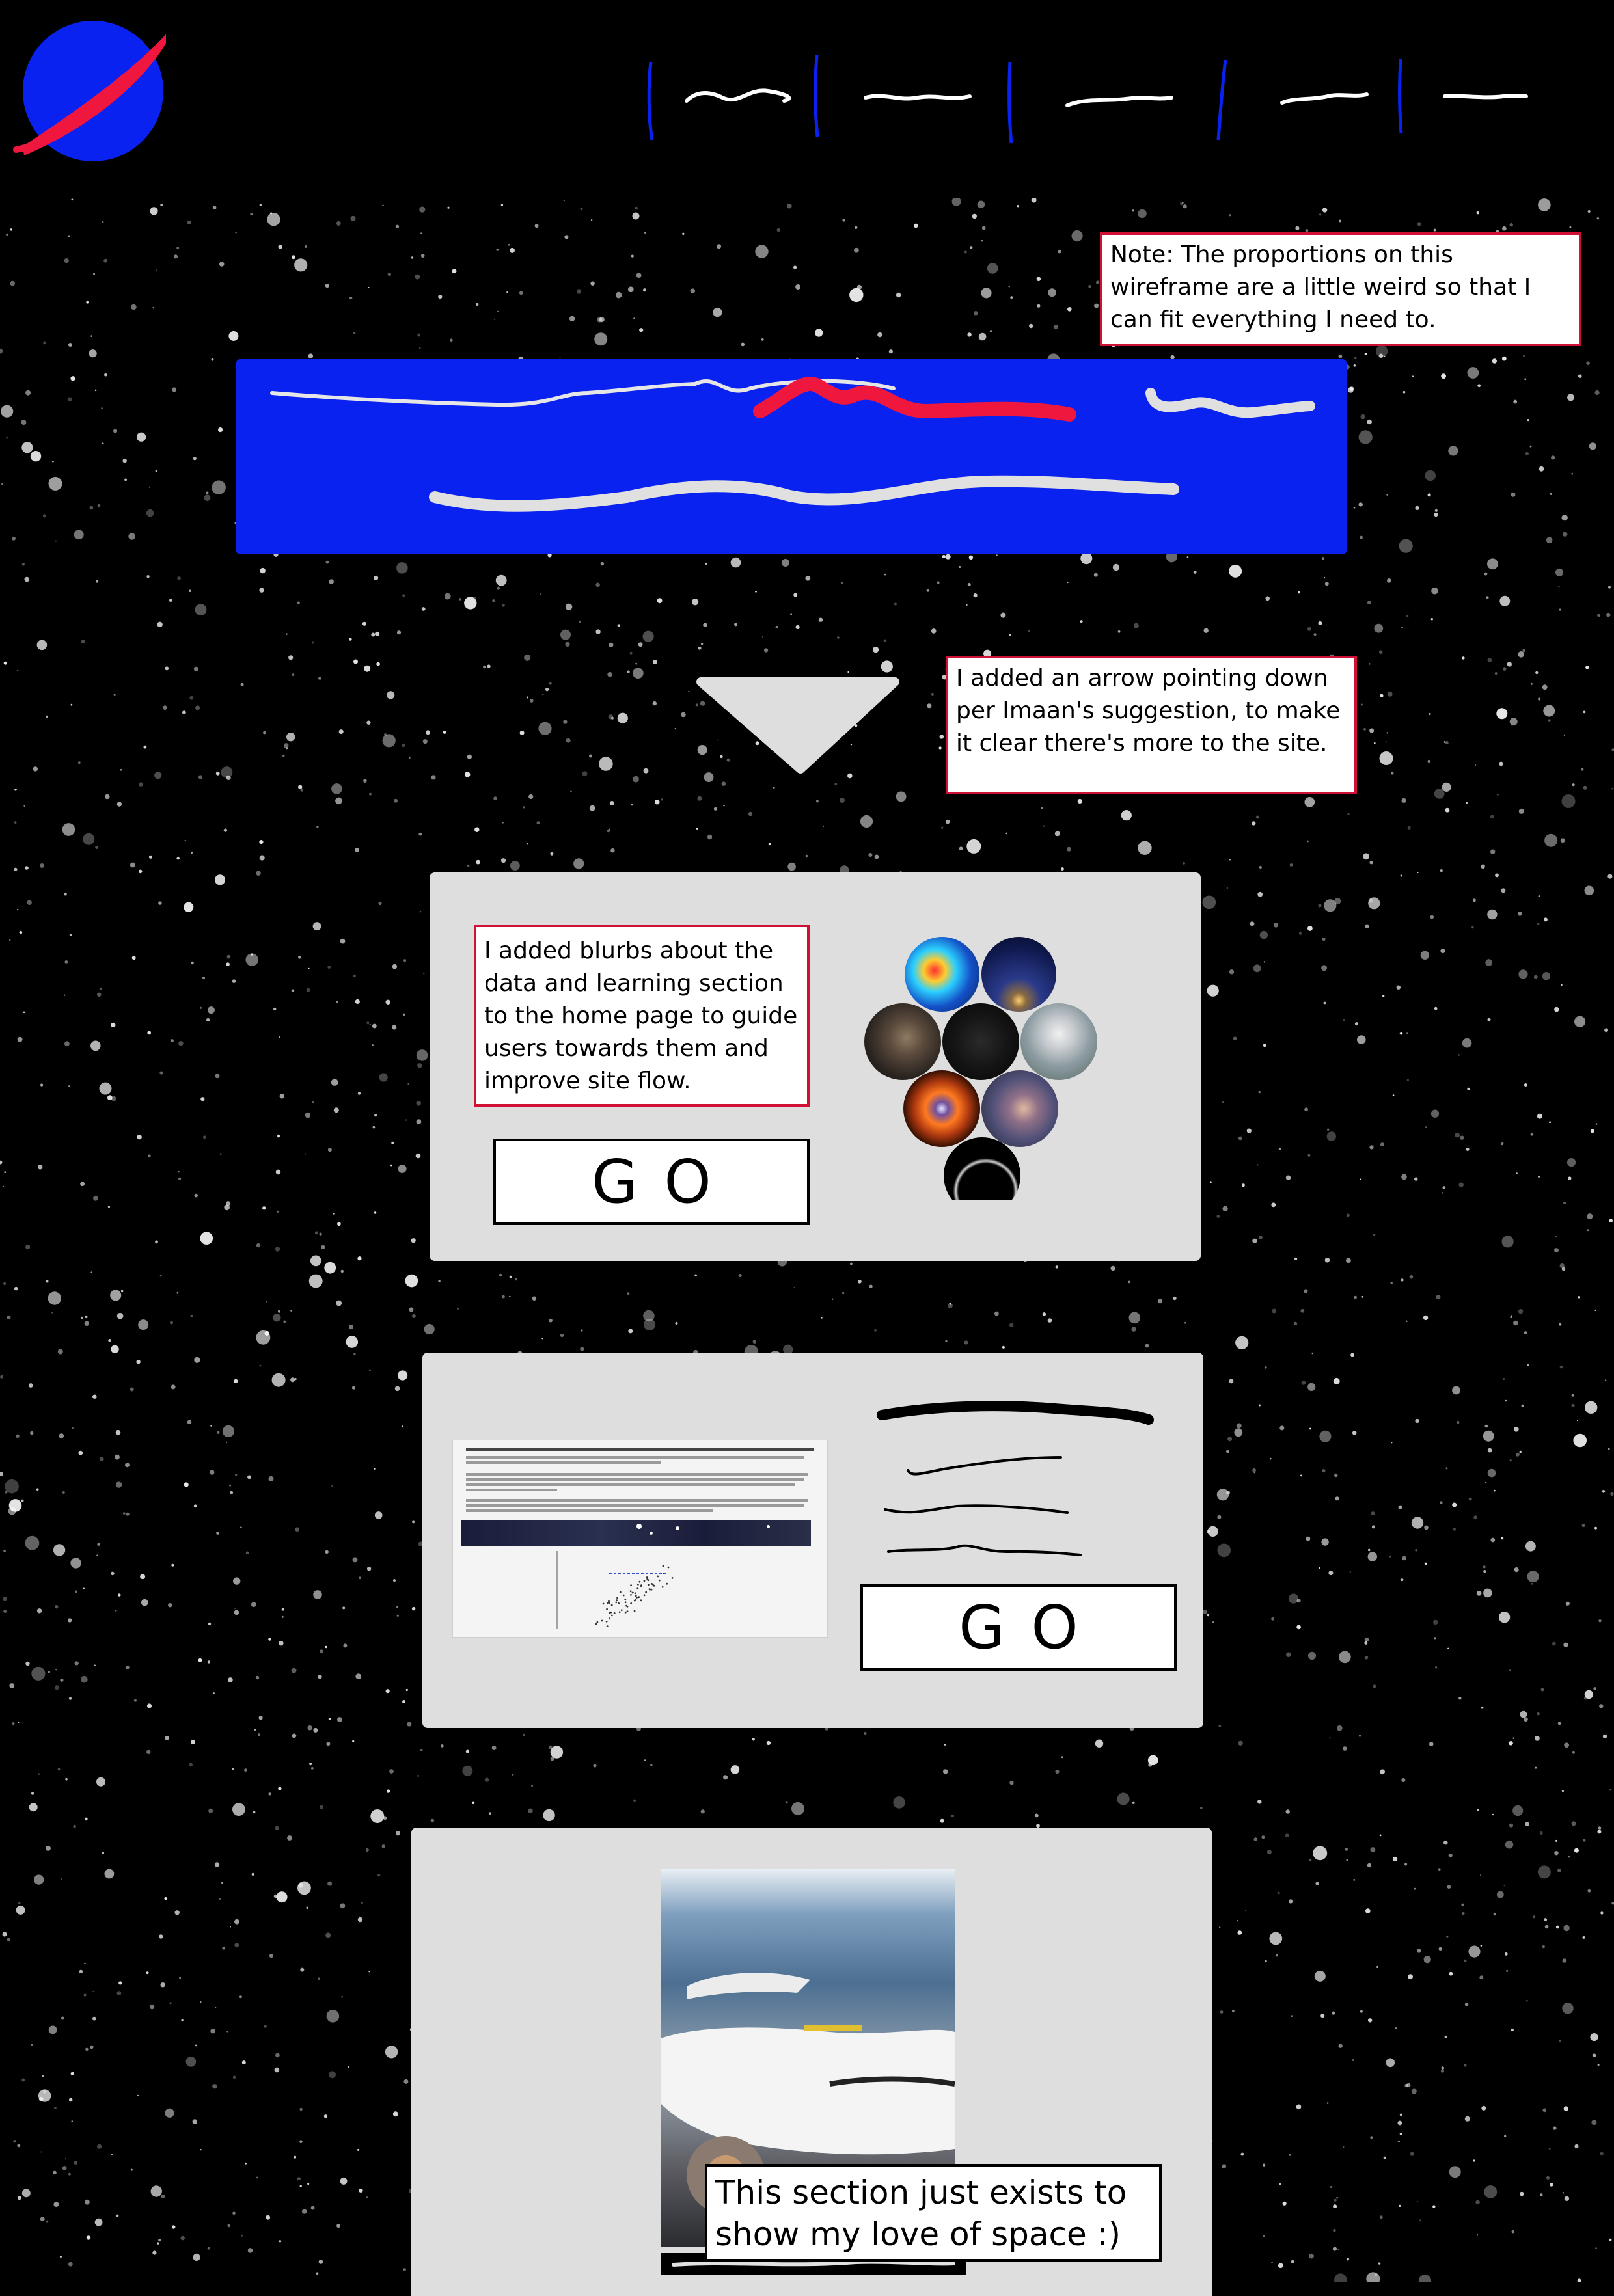  I want to click on nebula-image, so click(902, 1041).